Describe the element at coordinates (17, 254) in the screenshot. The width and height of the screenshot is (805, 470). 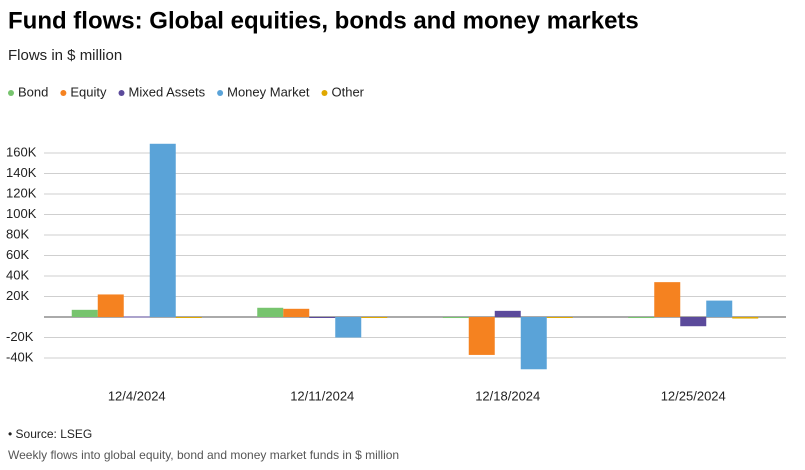
I see `y-tick-label: 60K` at that location.